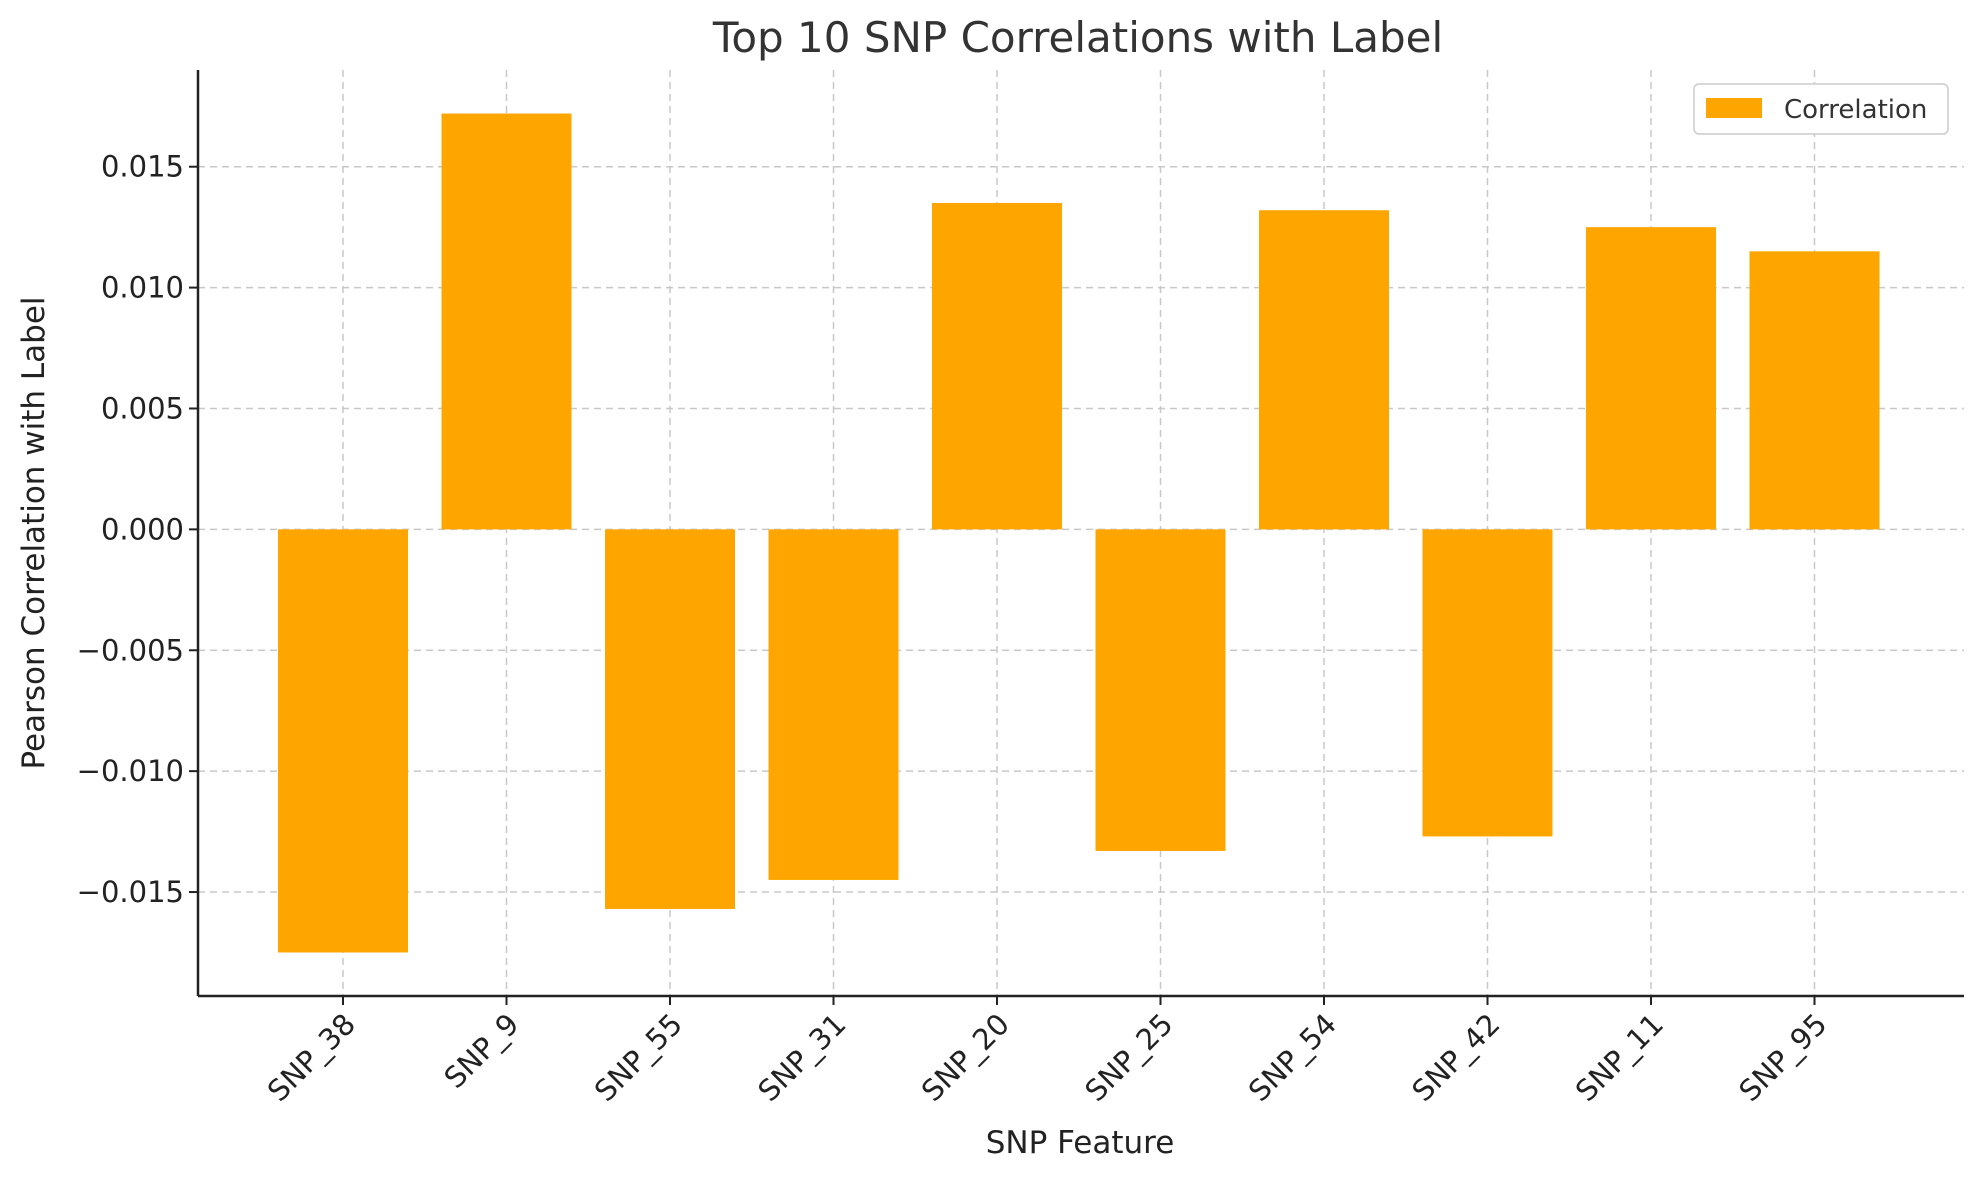  What do you see at coordinates (1734, 108) in the screenshot?
I see `legend-swatch` at bounding box center [1734, 108].